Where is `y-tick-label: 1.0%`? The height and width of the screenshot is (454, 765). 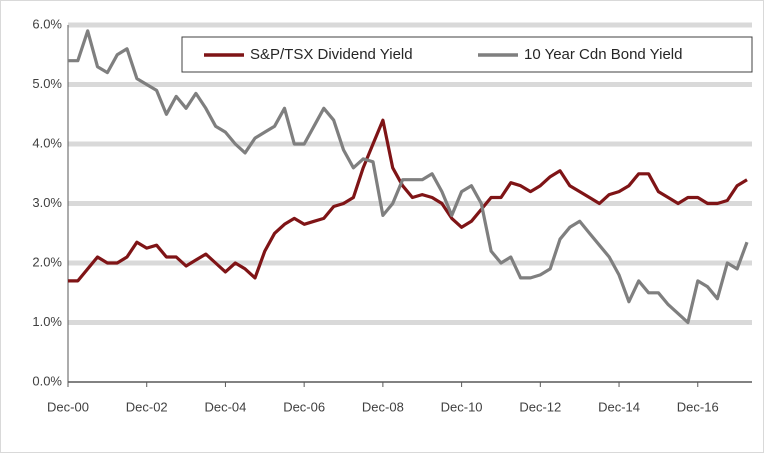 y-tick-label: 1.0% is located at coordinates (47, 321).